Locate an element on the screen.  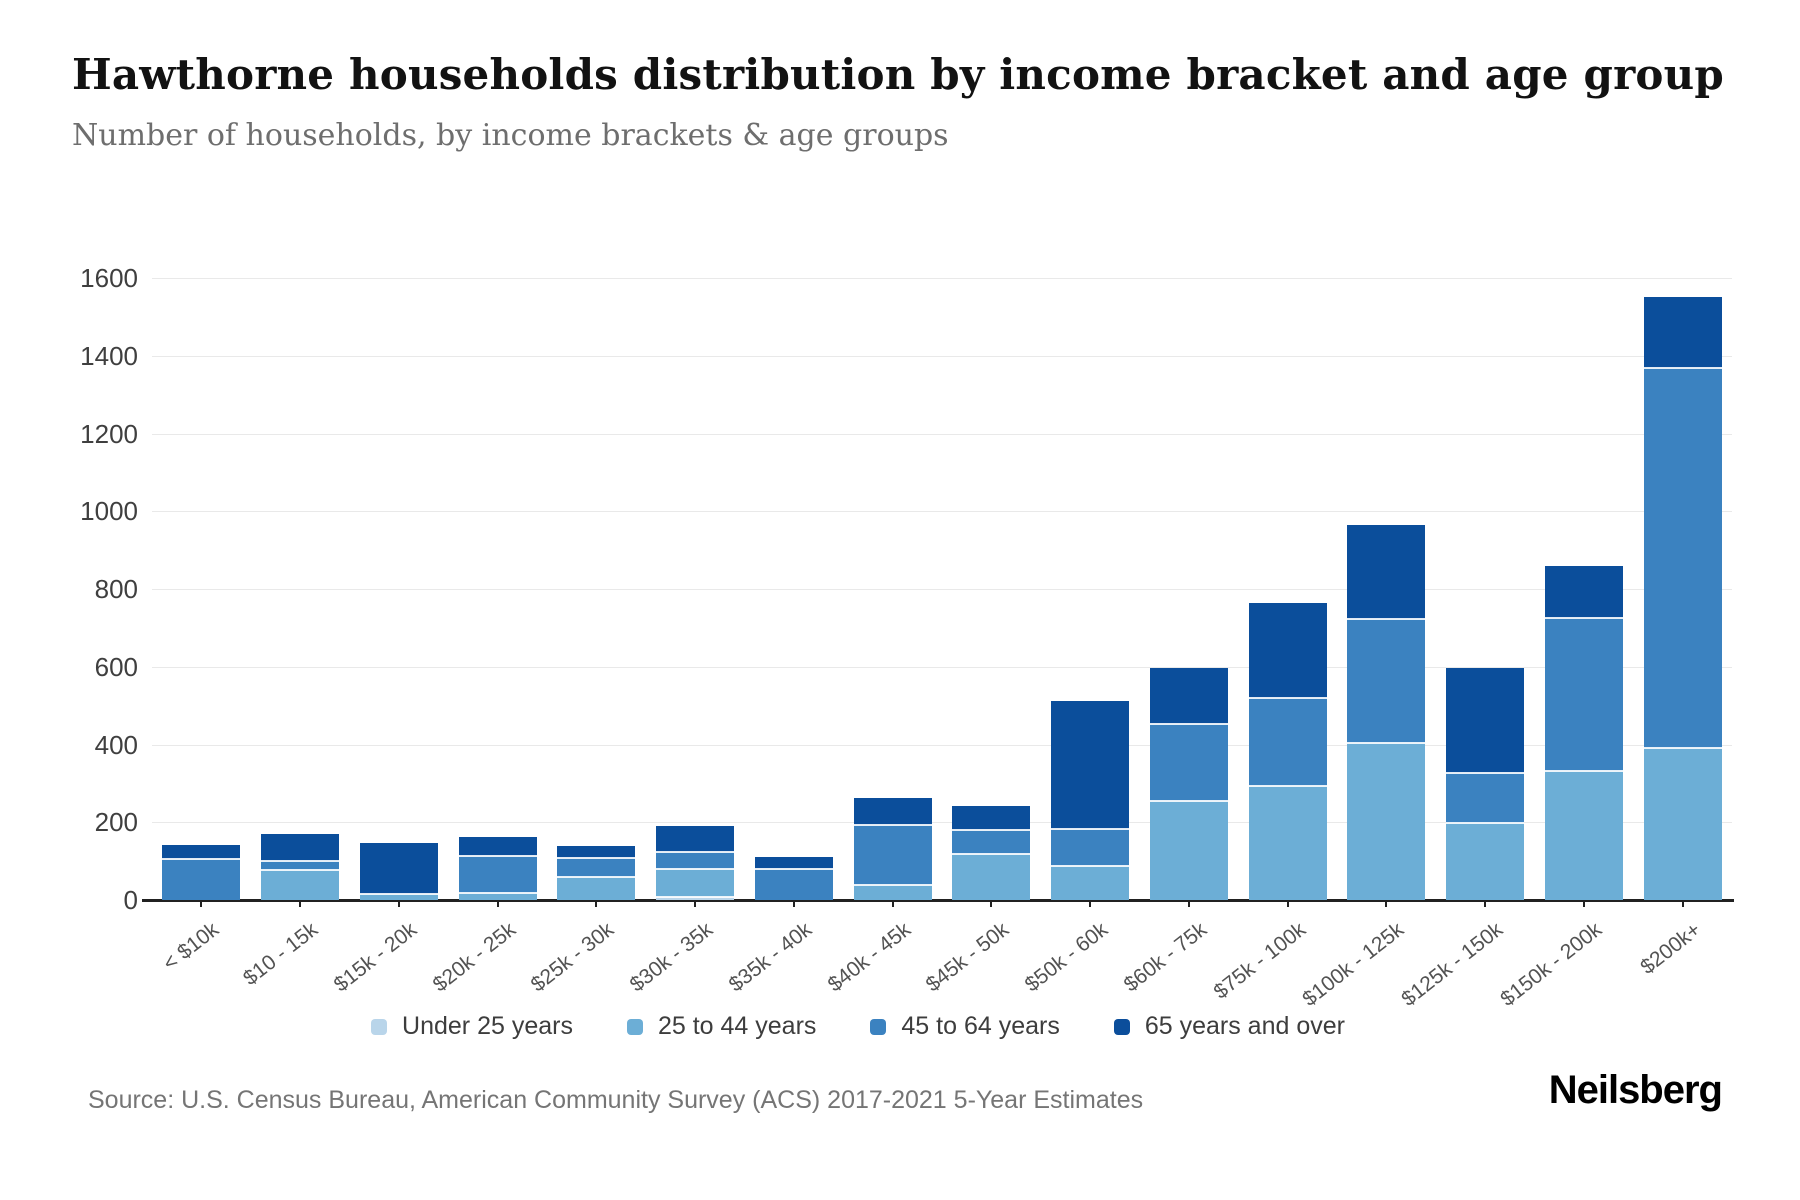
y-axis-tick-label: 0 is located at coordinates (130, 900).